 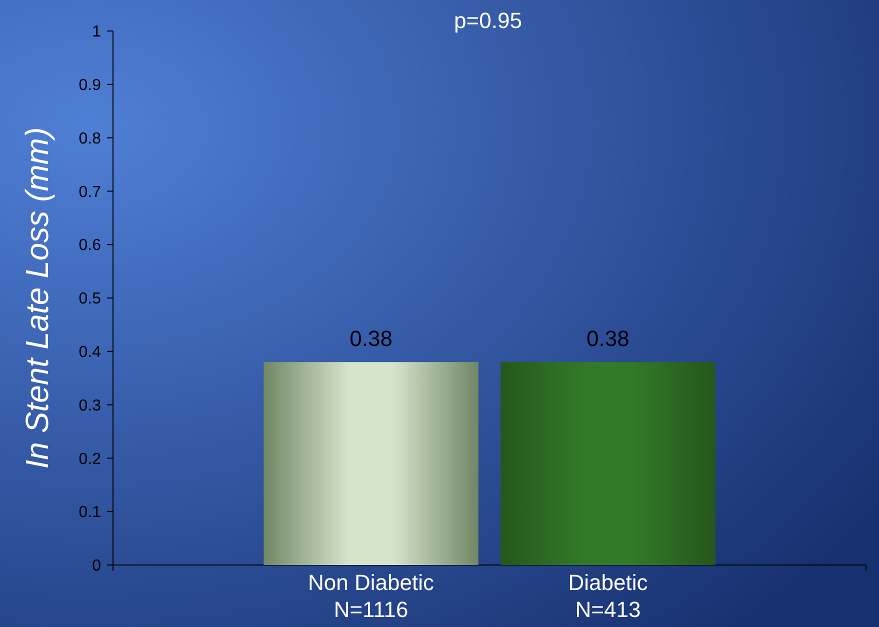 I want to click on y-tick-label: 0, so click(x=97, y=566).